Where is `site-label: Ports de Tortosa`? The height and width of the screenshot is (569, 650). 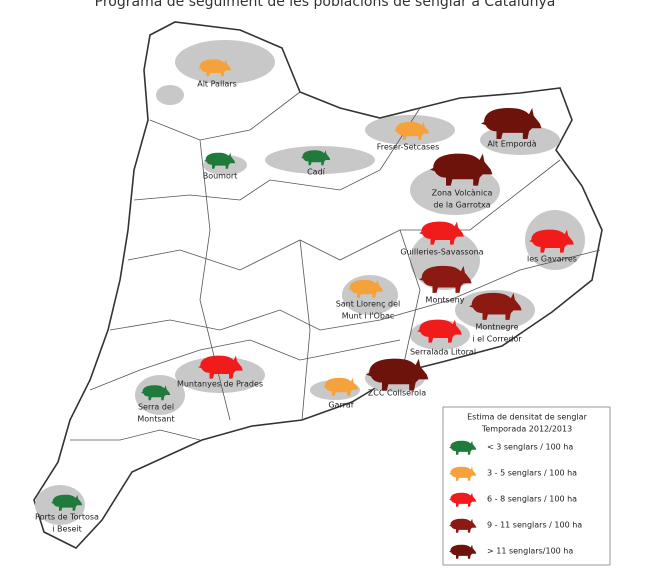
site-label: Ports de Tortosa is located at coordinates (67, 517).